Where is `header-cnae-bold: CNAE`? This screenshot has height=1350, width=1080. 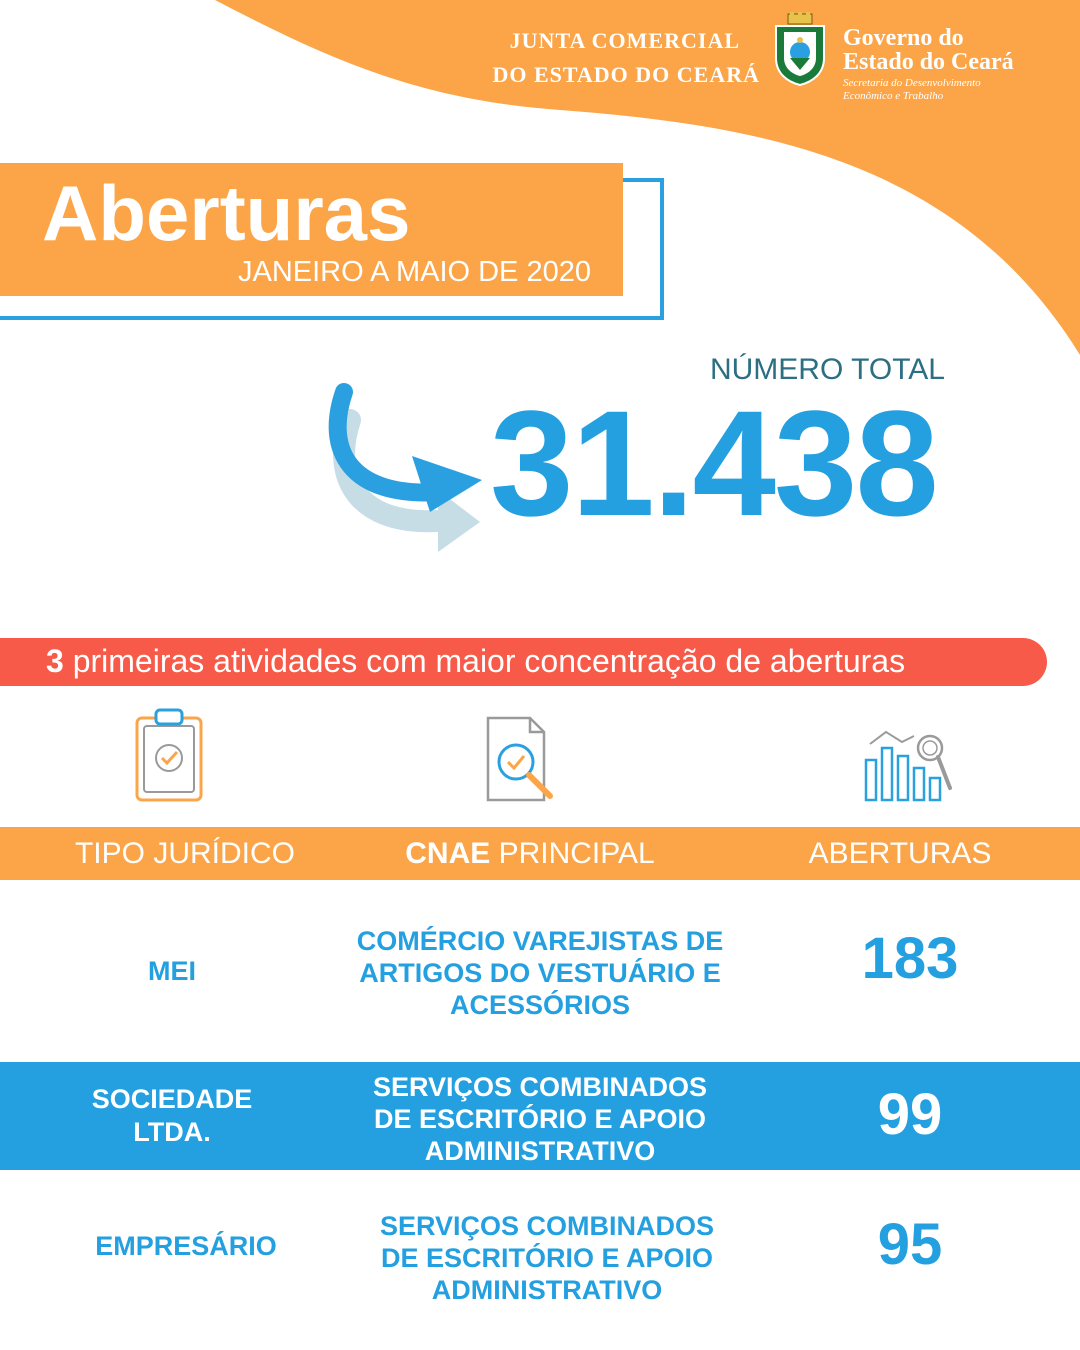 header-cnae-bold: CNAE is located at coordinates (448, 853).